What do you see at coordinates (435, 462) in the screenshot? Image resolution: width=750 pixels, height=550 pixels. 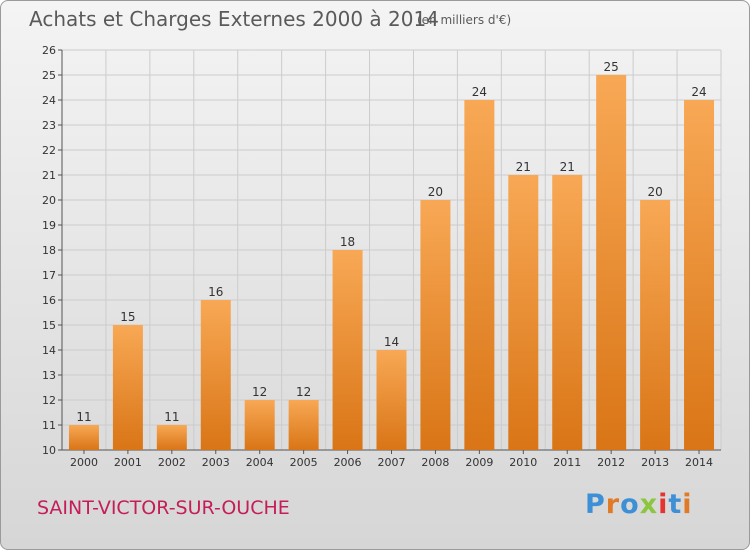 I see `x-tick-label: 2008` at bounding box center [435, 462].